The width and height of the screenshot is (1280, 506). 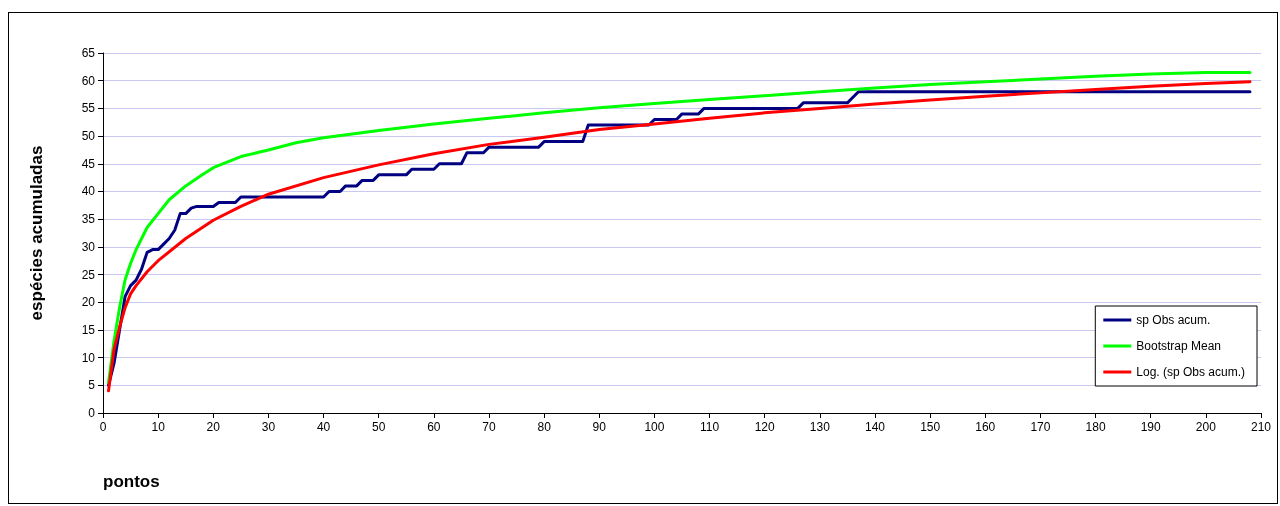 I want to click on x-tick-label: 110, so click(x=710, y=427).